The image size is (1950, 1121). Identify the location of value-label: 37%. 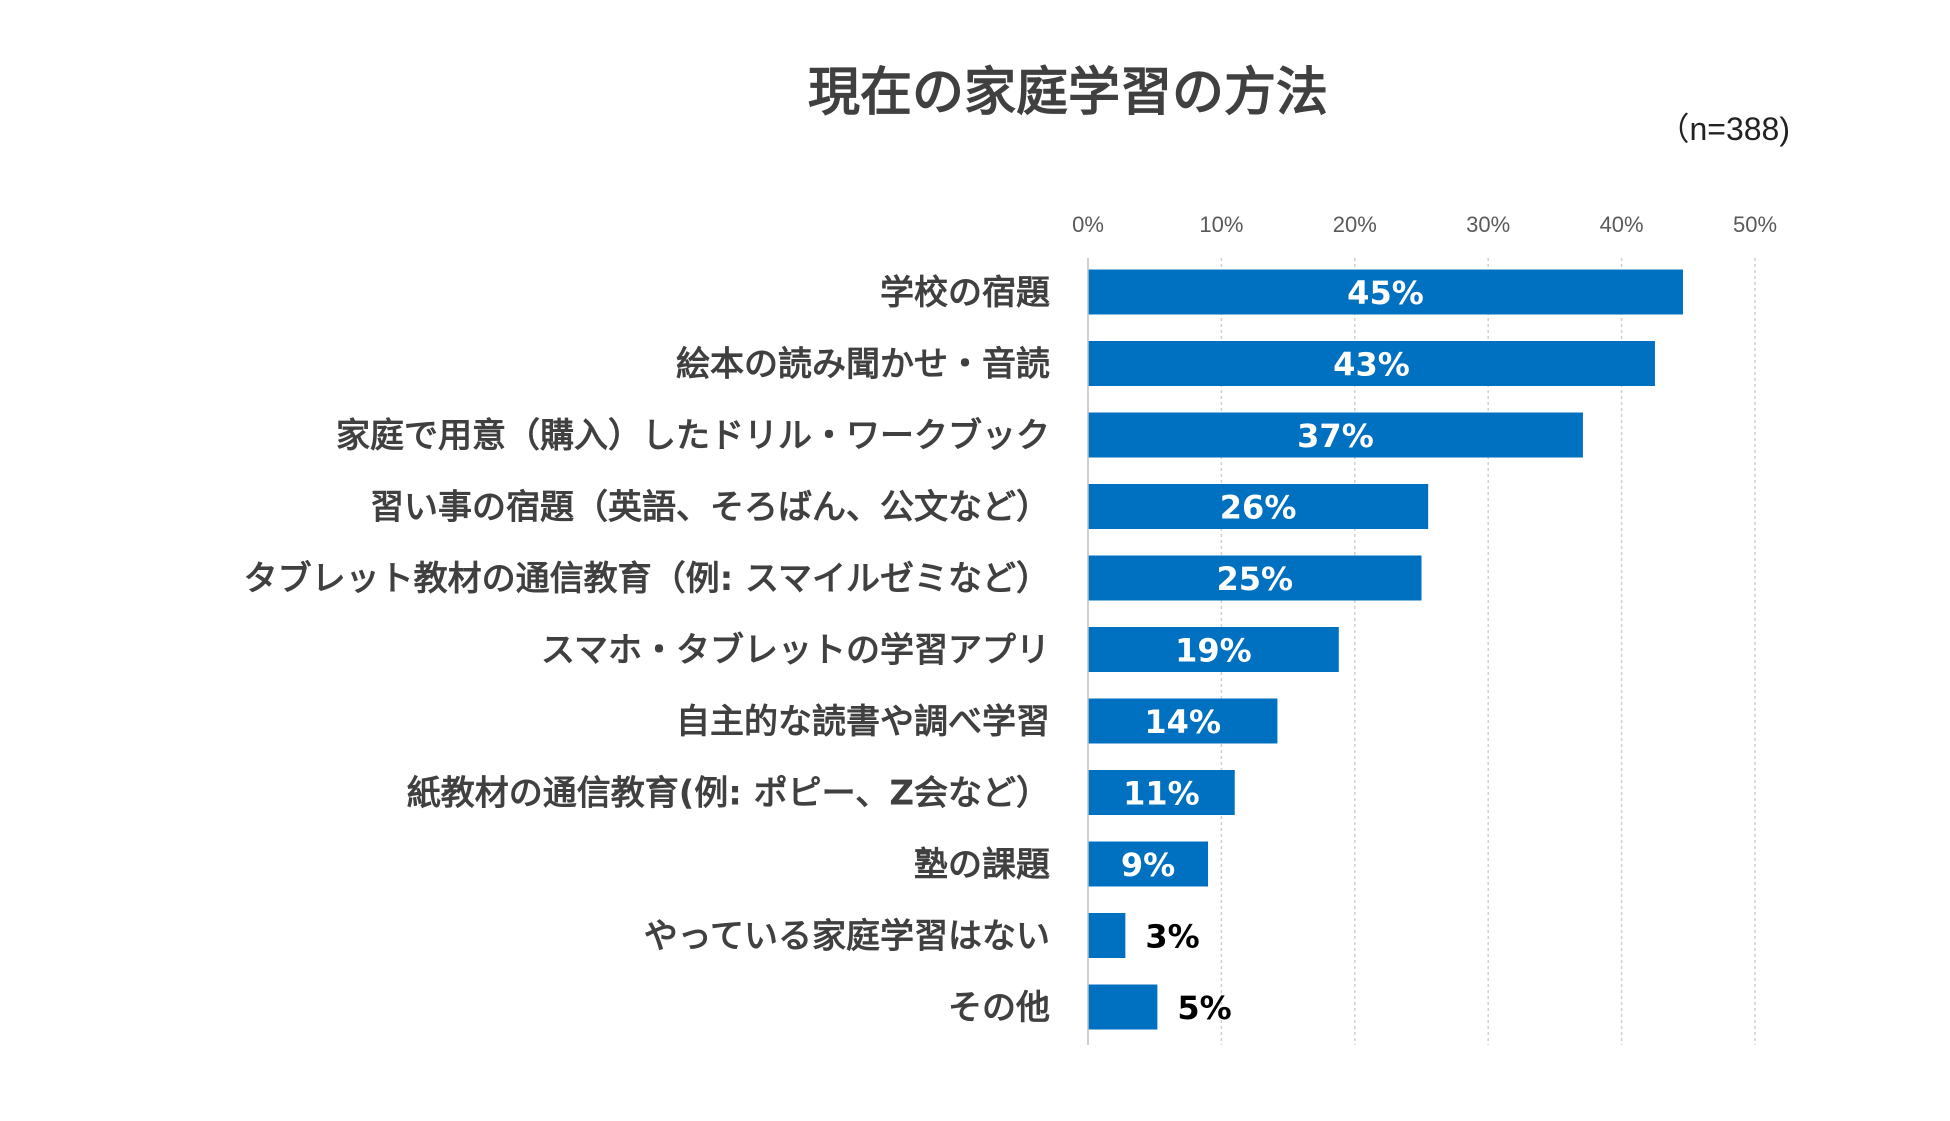
(1335, 436).